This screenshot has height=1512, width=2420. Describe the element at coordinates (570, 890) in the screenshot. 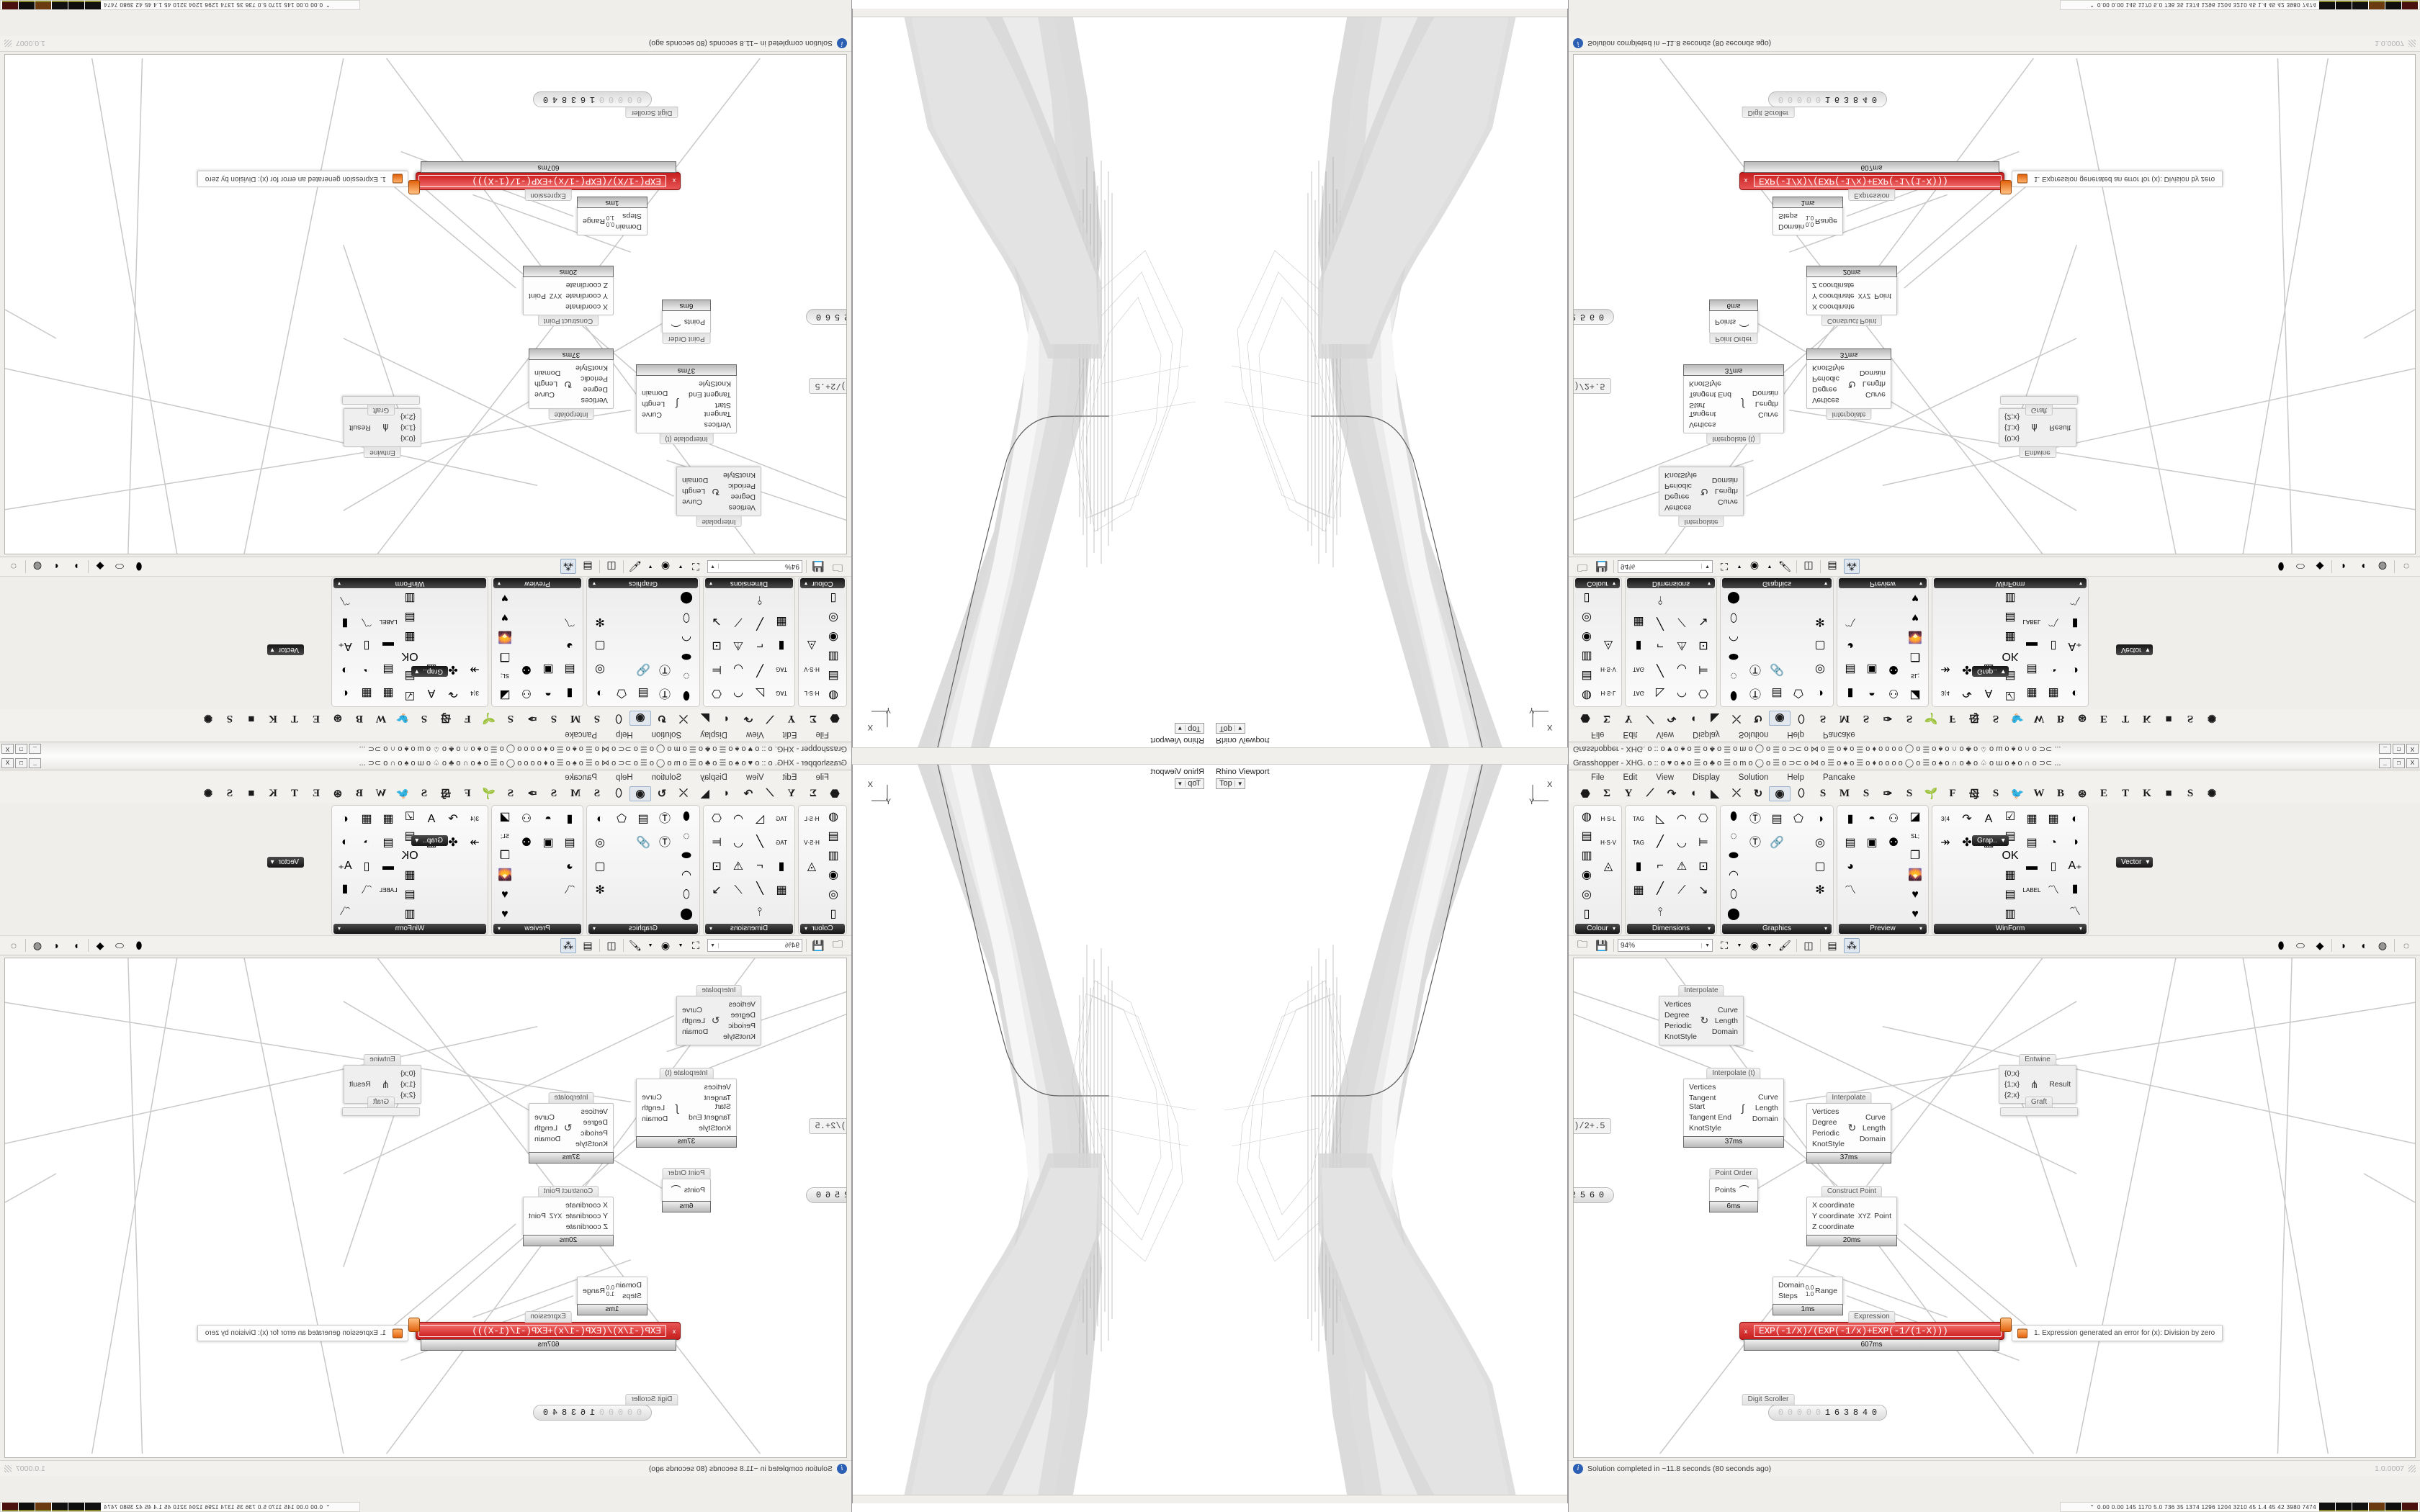

I see `graph-plot-icon: 〽` at that location.